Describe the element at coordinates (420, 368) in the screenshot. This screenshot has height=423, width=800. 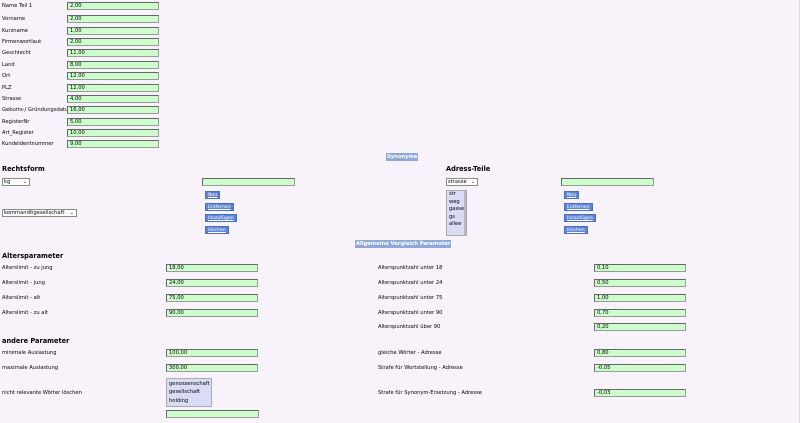
I see `adresse-parameter-1-label: Strafe für Wortstellung - Adresse` at that location.